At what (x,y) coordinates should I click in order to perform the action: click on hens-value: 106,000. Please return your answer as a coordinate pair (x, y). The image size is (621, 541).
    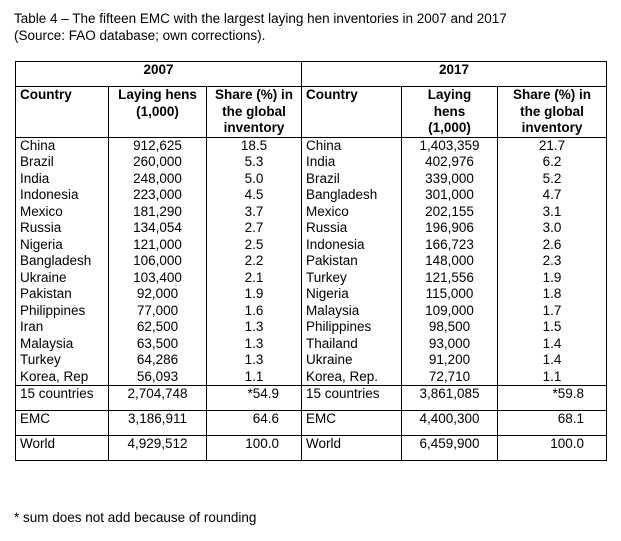
    Looking at the image, I should click on (157, 260).